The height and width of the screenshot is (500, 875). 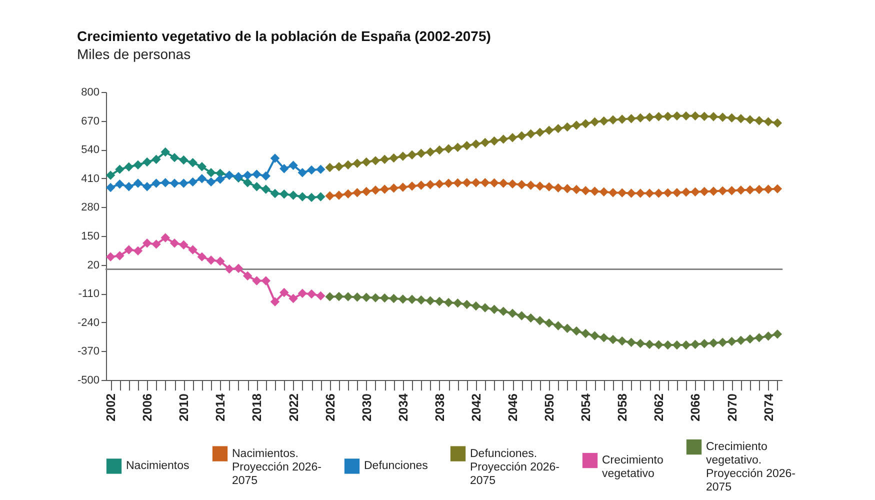 What do you see at coordinates (732, 407) in the screenshot?
I see `x-tick-label: 2070` at bounding box center [732, 407].